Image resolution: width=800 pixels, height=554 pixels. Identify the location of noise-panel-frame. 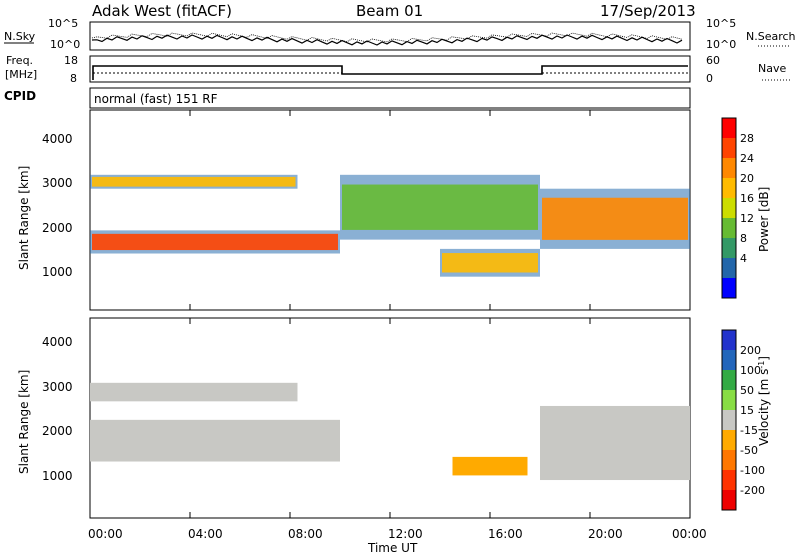
(390, 36).